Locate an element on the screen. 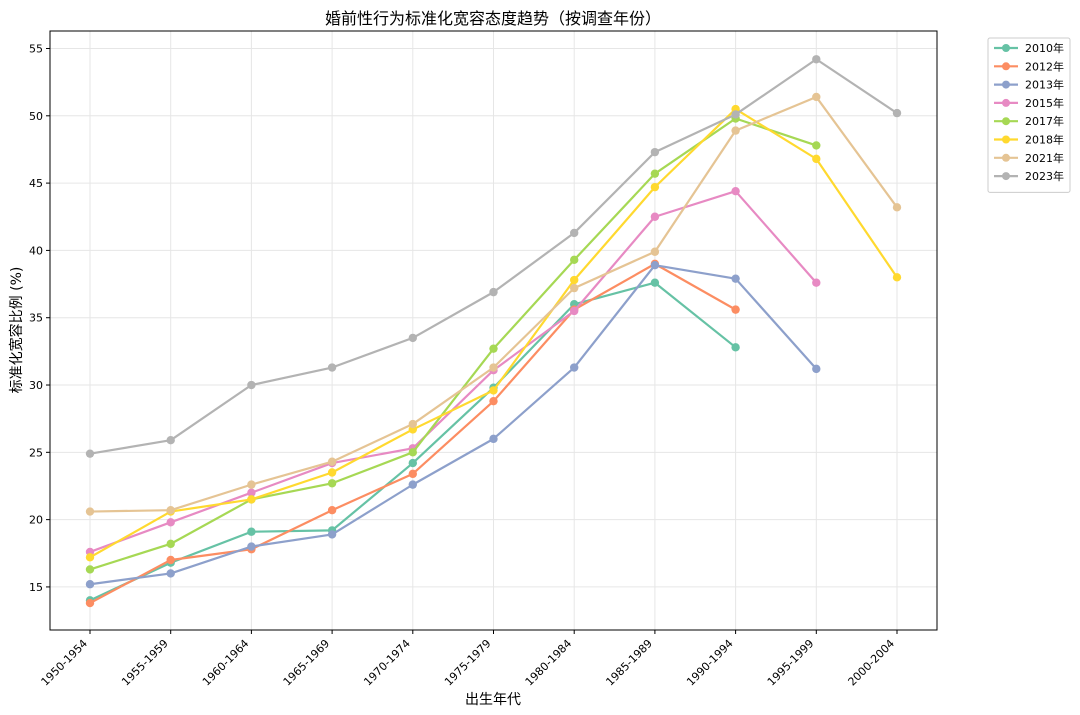 The height and width of the screenshot is (715, 1080). legend-label: 2012年 is located at coordinates (1044, 66).